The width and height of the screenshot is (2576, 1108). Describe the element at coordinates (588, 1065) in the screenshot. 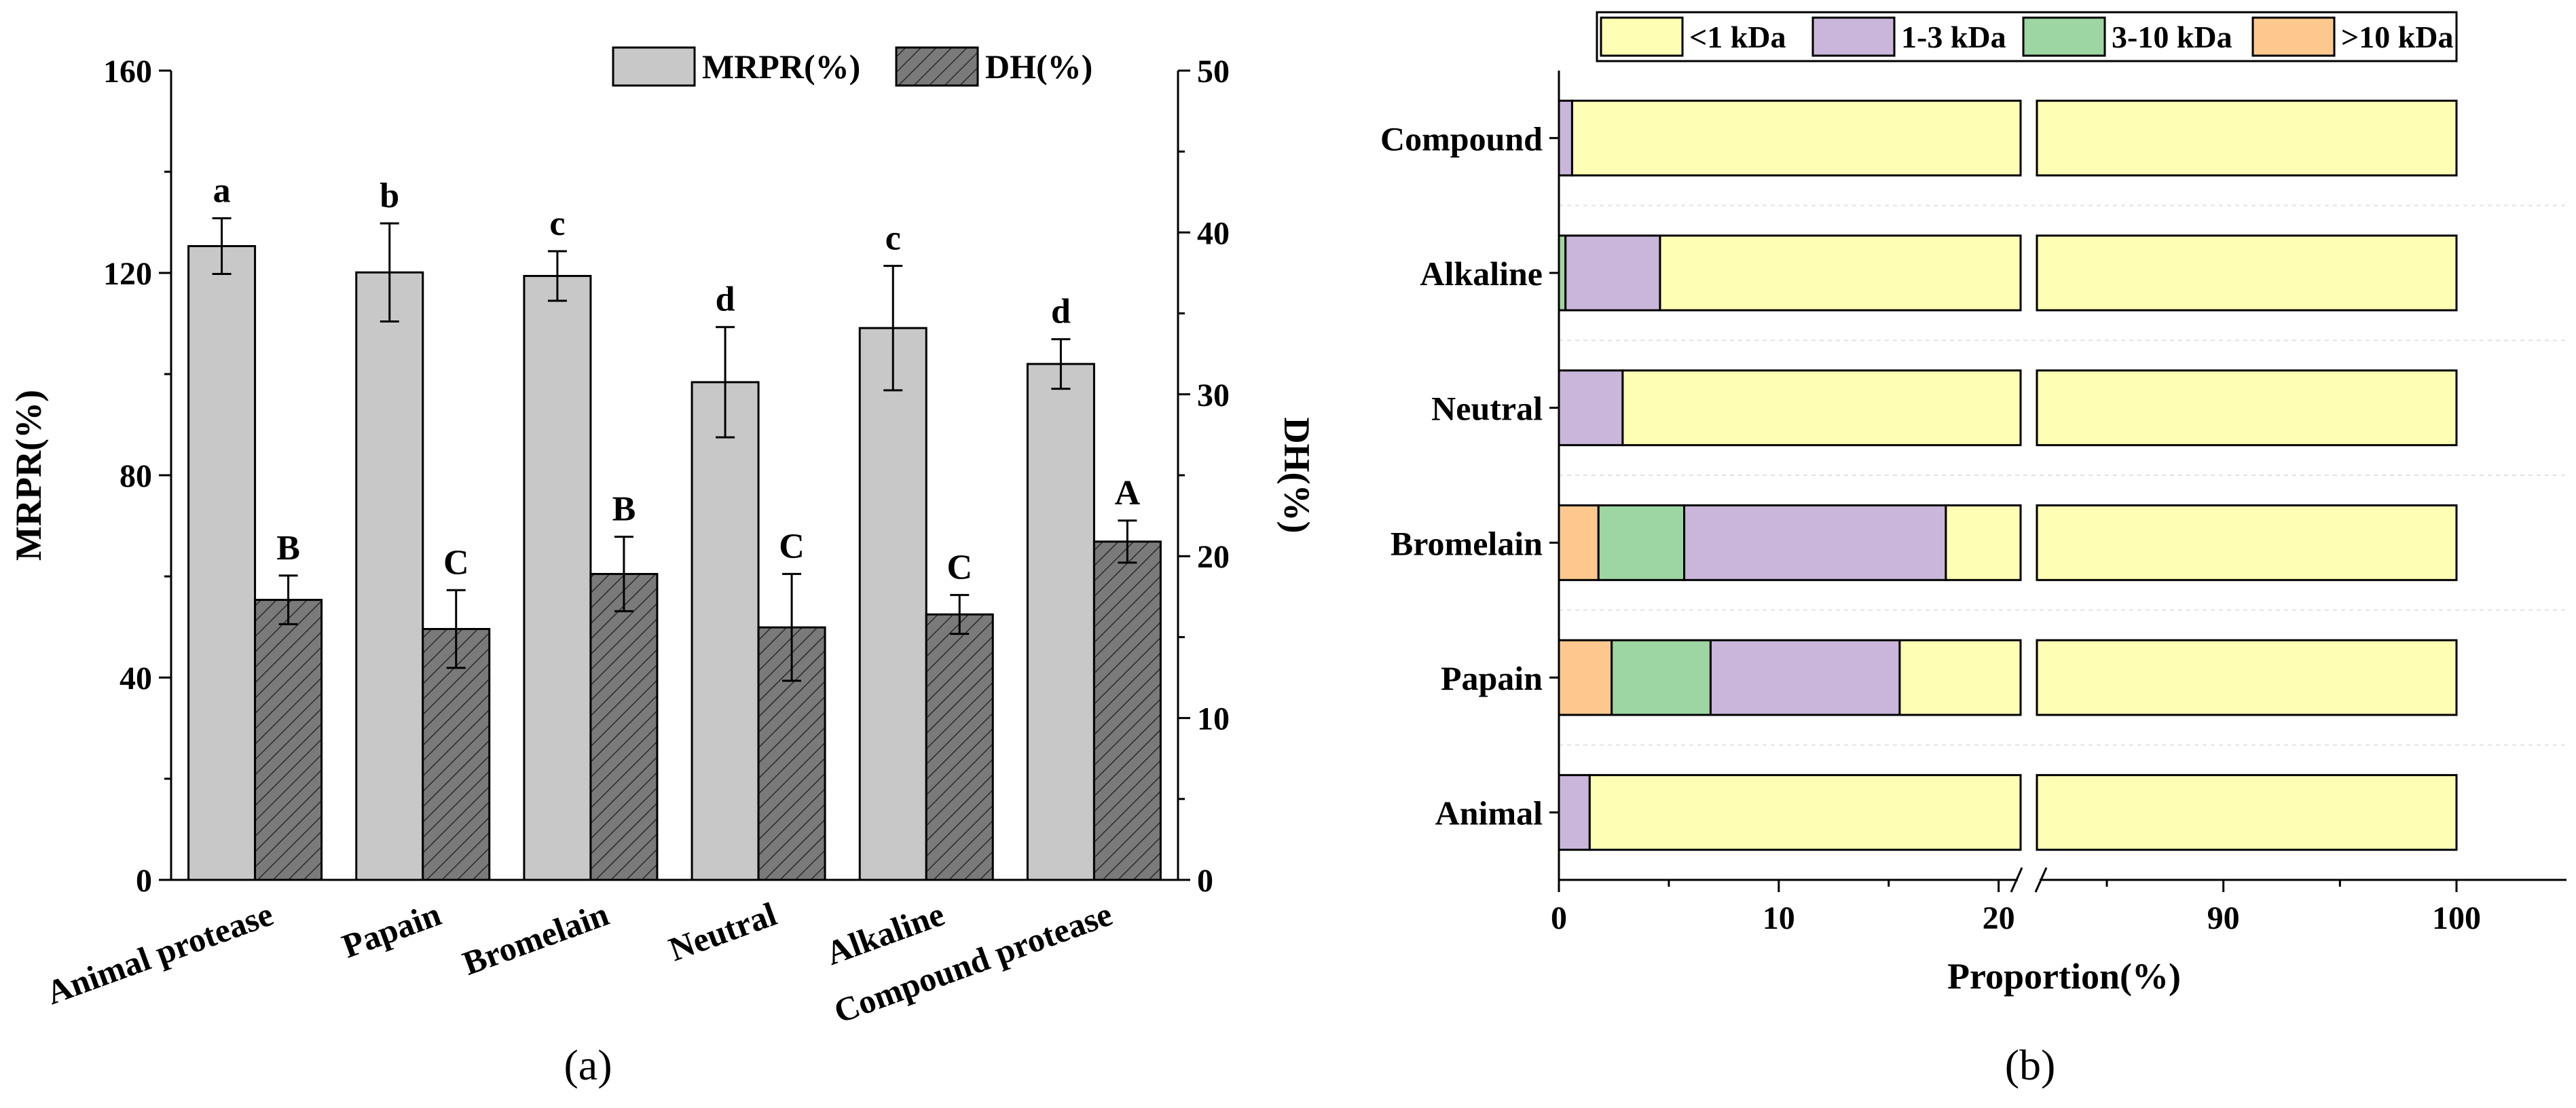

I see `panel-label-a: (a)` at that location.